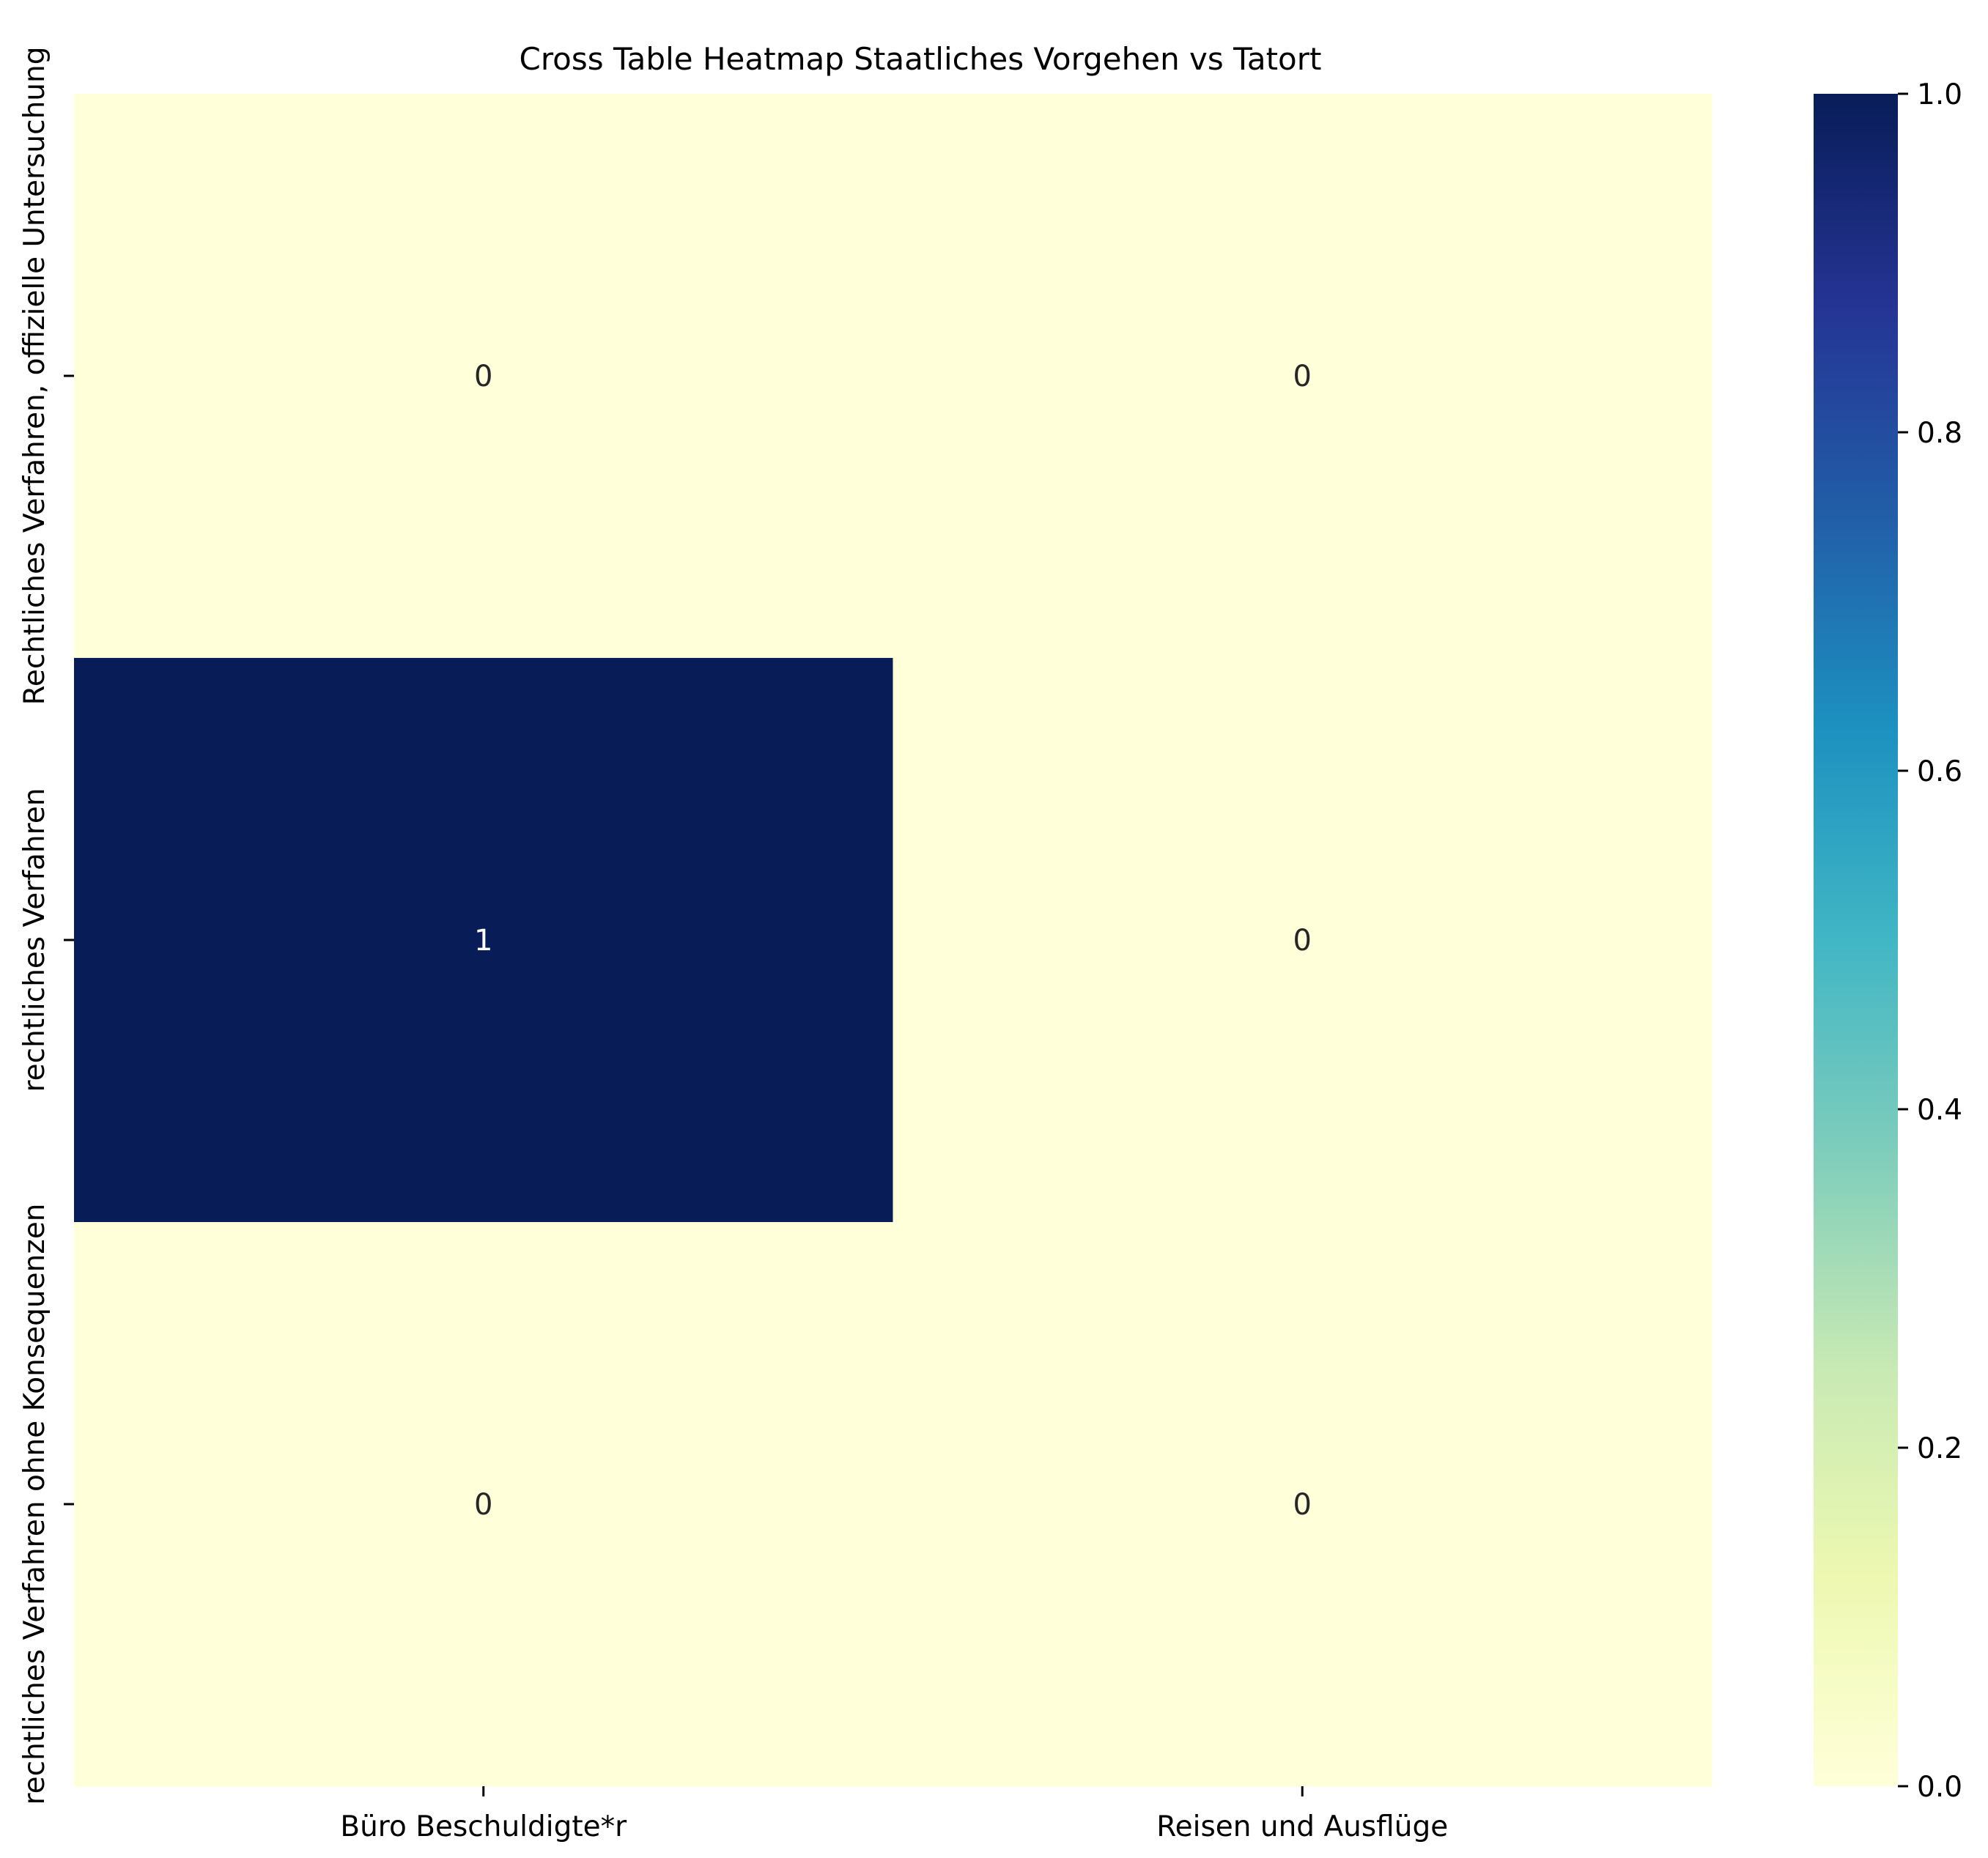 This screenshot has height=1858, width=1988. What do you see at coordinates (1856, 940) in the screenshot?
I see `colorbar-gradient` at bounding box center [1856, 940].